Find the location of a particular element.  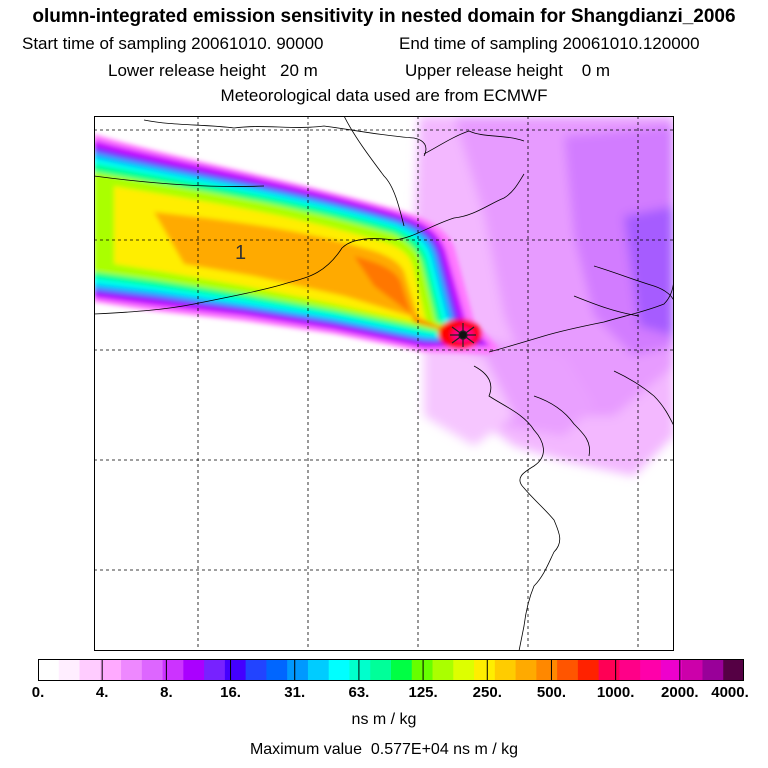

maximum-value: Maximum value 0.577E+04 ns m / kg is located at coordinates (384, 749).